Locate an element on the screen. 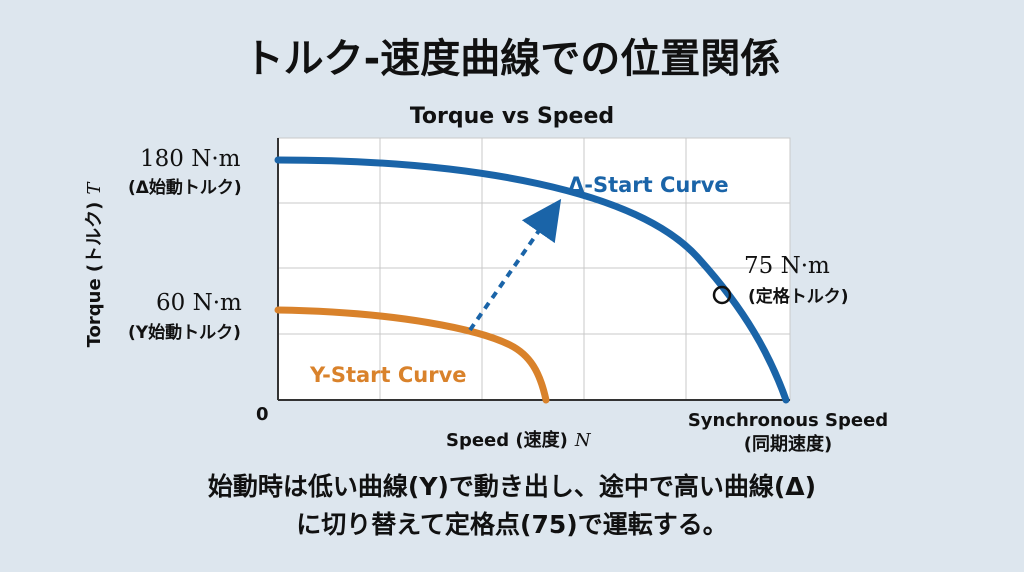  page-title: トルク-速度曲線での位置関係 is located at coordinates (512, 59).